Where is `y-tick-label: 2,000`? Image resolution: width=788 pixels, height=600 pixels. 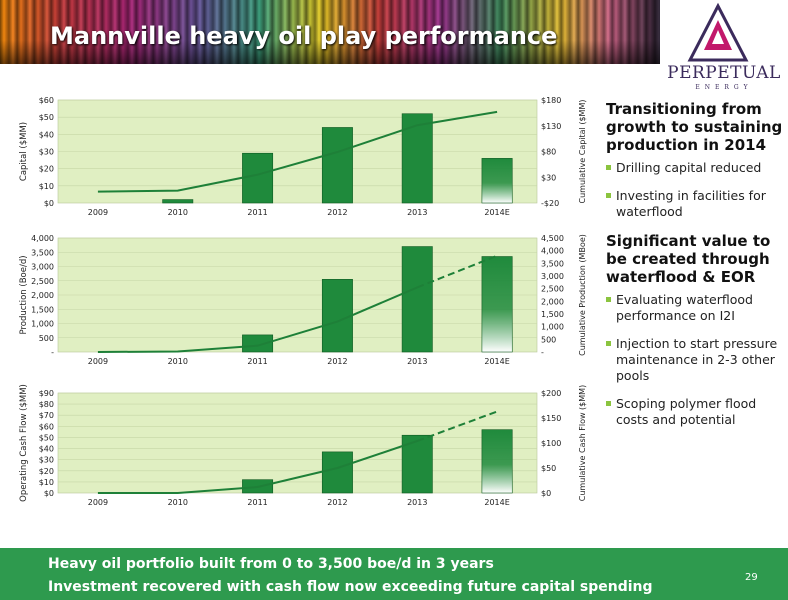
y-tick-label: 2,000 is located at coordinates (42, 295).